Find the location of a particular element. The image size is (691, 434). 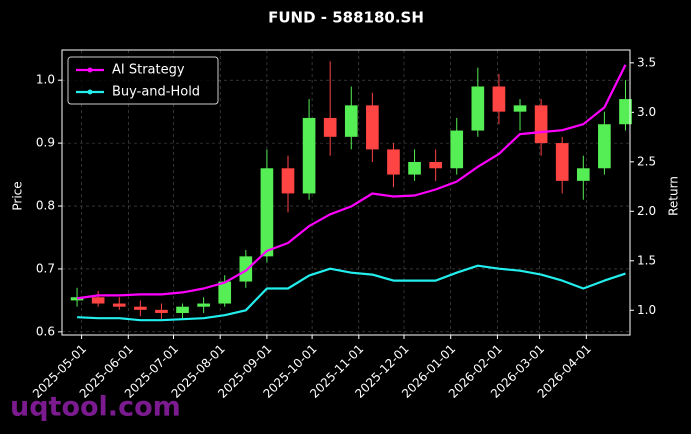

y2-tick-label: 1.0 is located at coordinates (646, 310).